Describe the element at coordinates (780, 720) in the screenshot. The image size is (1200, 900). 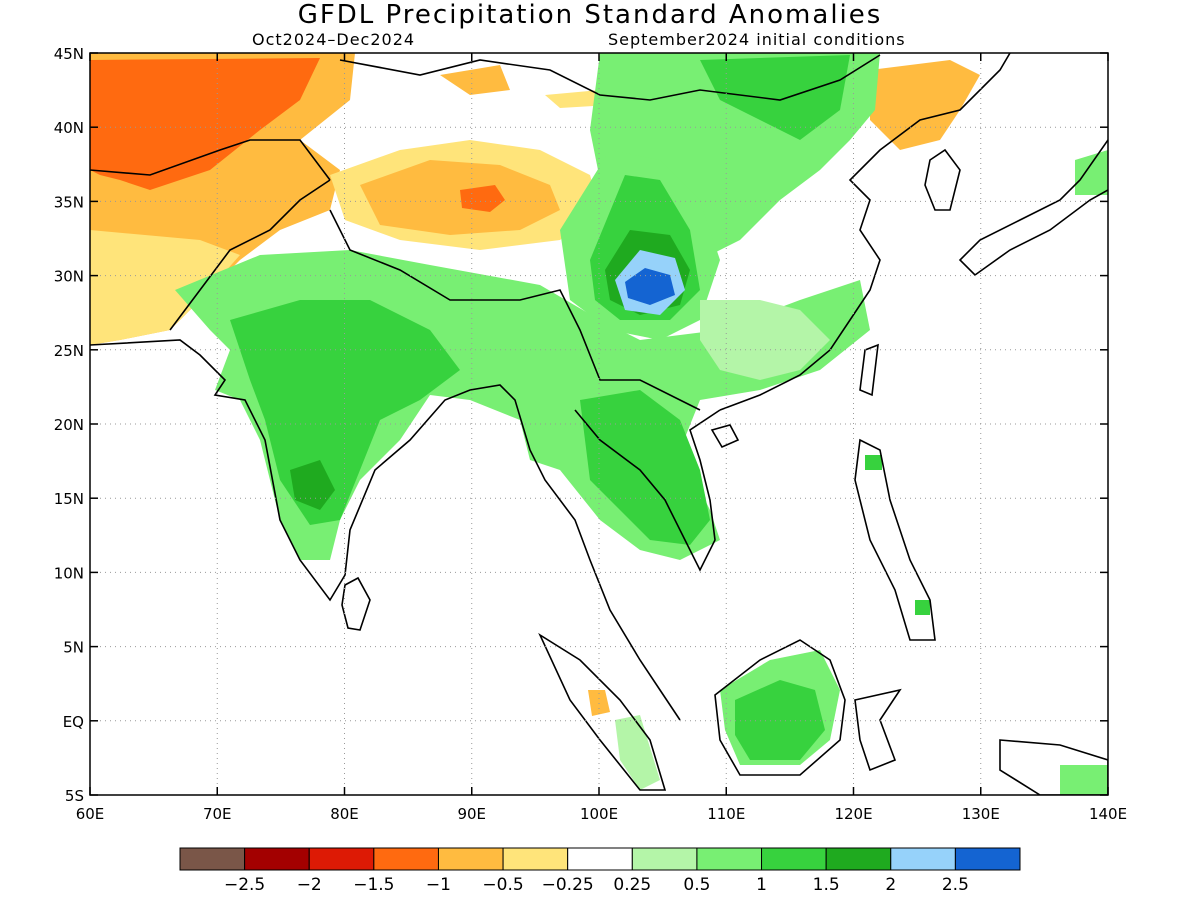
I see `wet-core-borneo` at that location.